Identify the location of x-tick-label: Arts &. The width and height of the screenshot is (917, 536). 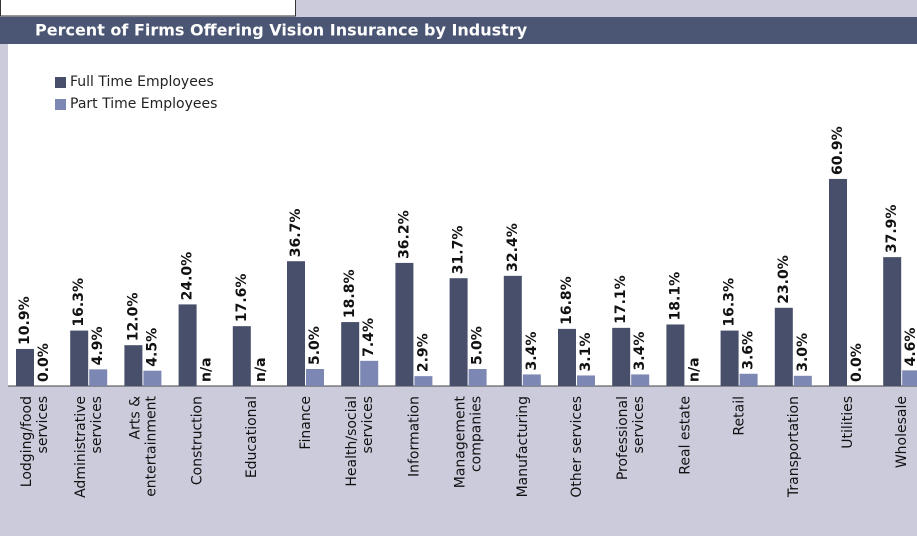
(135, 418).